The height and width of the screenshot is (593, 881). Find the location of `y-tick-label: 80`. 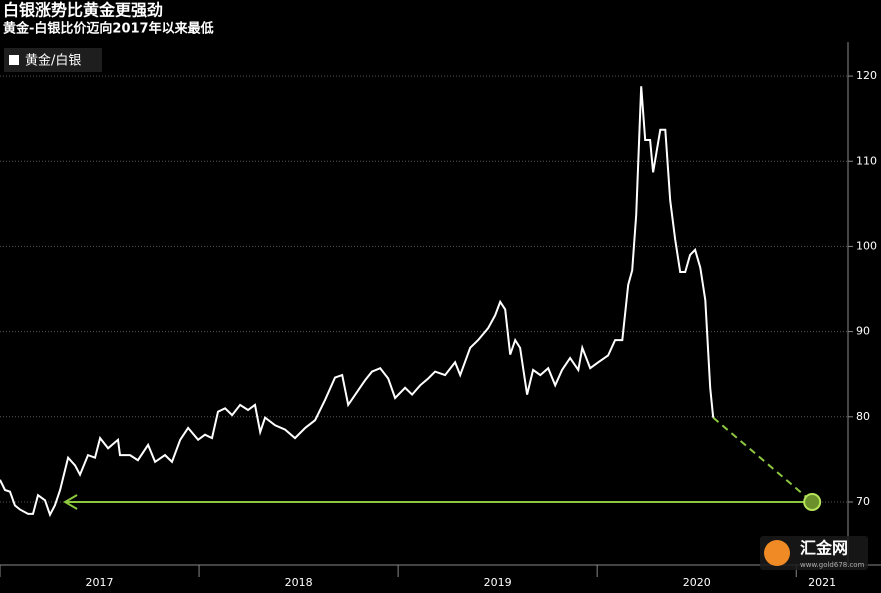

y-tick-label: 80 is located at coordinates (863, 416).